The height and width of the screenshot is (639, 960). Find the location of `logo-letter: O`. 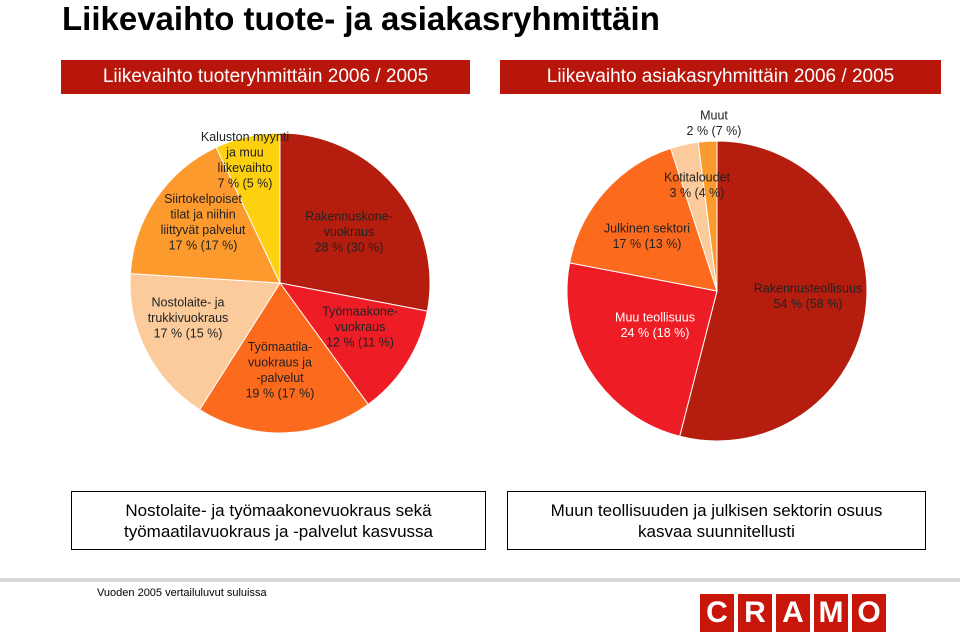

logo-letter: O is located at coordinates (869, 613).